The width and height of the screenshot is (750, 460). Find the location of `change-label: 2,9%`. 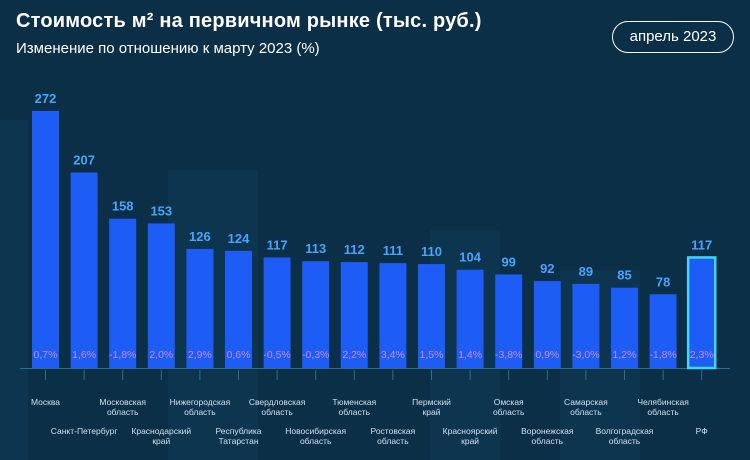

change-label: 2,9% is located at coordinates (200, 355).